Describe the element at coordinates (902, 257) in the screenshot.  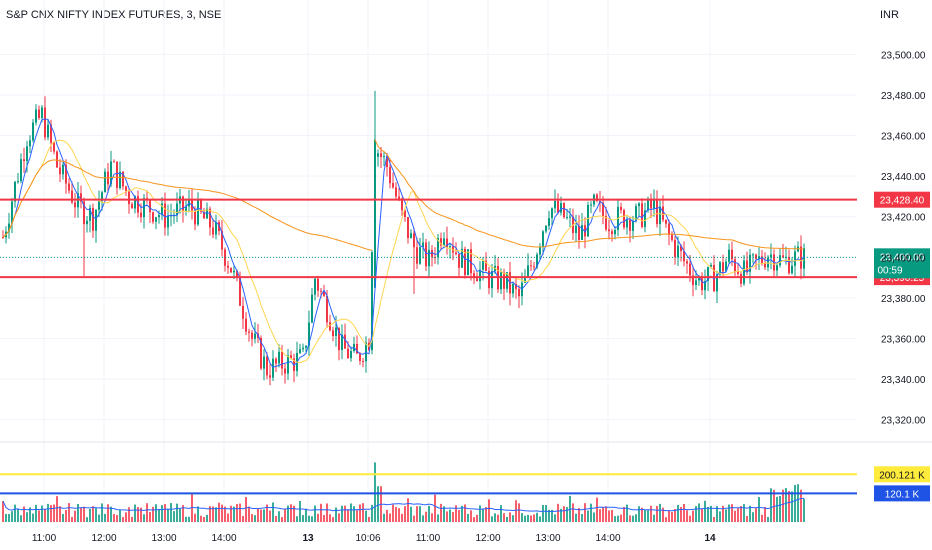
I see `last-price-label: 23,400.00` at that location.